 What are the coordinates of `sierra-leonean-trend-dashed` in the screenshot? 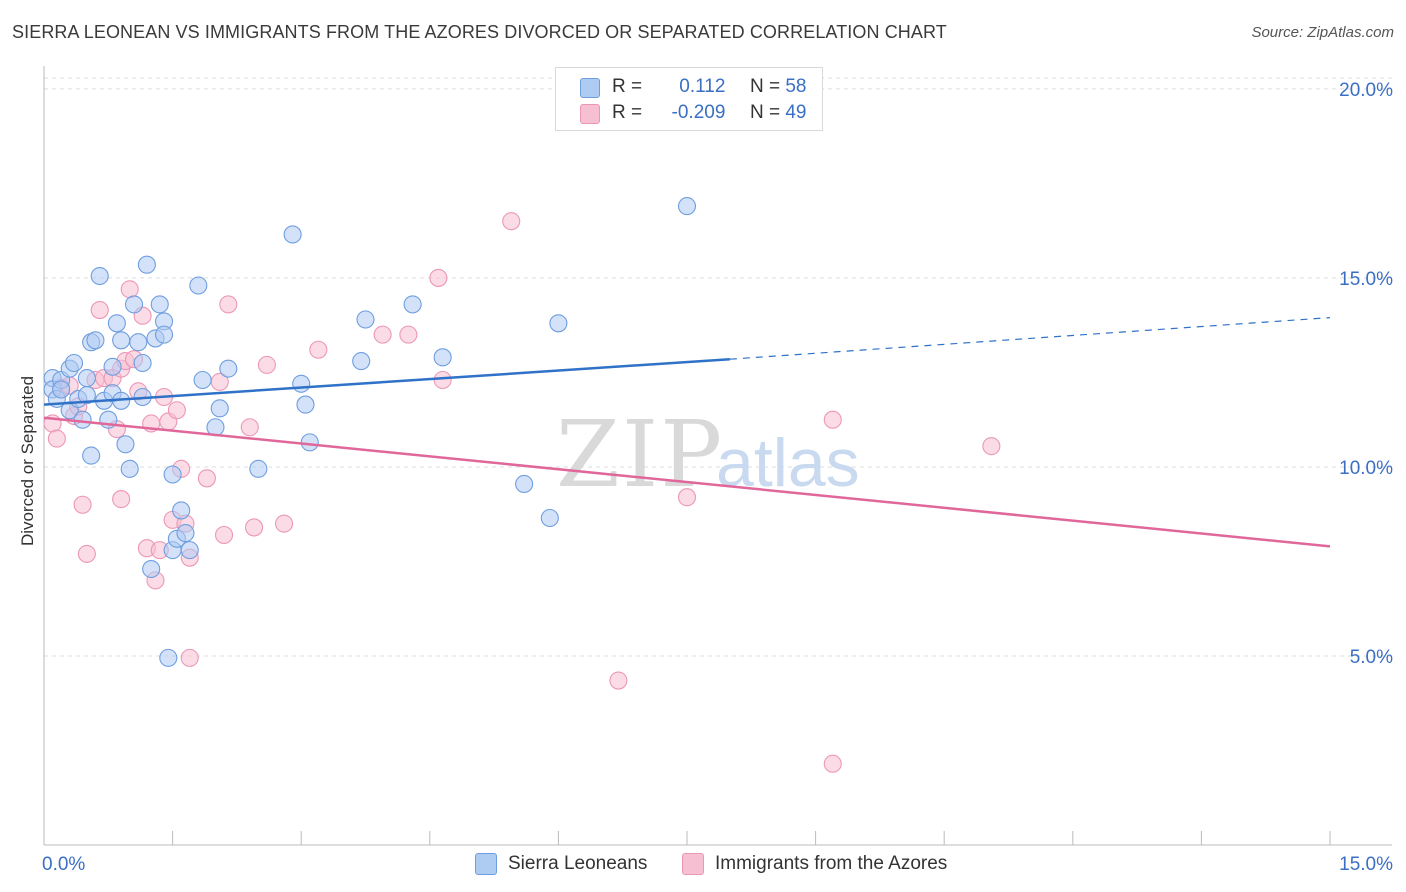 It's located at (1030, 338).